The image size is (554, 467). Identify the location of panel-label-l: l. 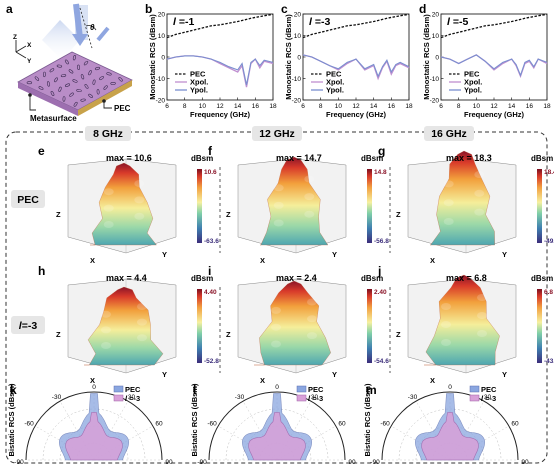
(194, 390).